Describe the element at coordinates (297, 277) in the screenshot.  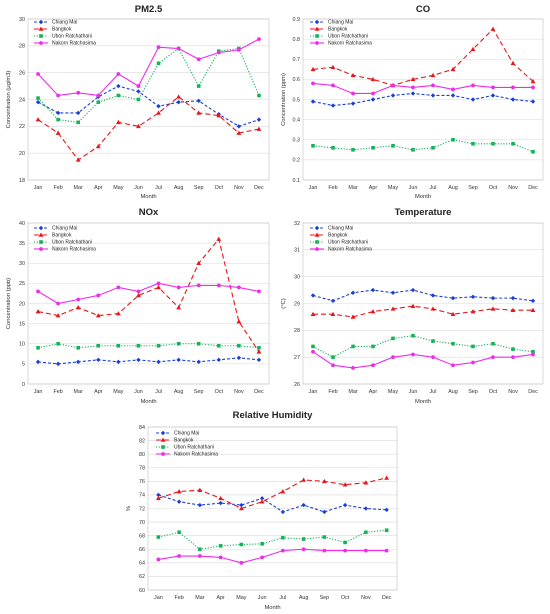
I see `y-tick-label: 30` at that location.